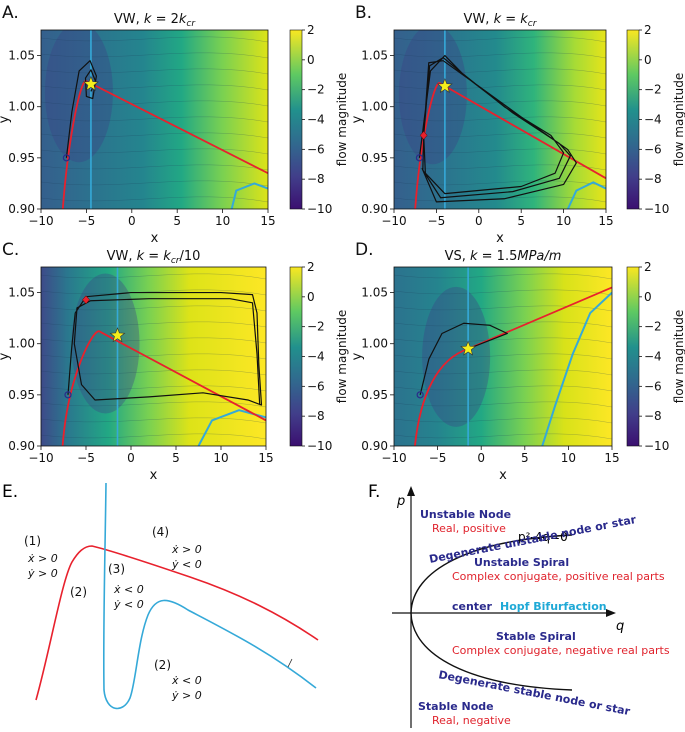 This screenshot has height=732, width=685. I want to click on region-2a-label: (2), so click(78, 592).